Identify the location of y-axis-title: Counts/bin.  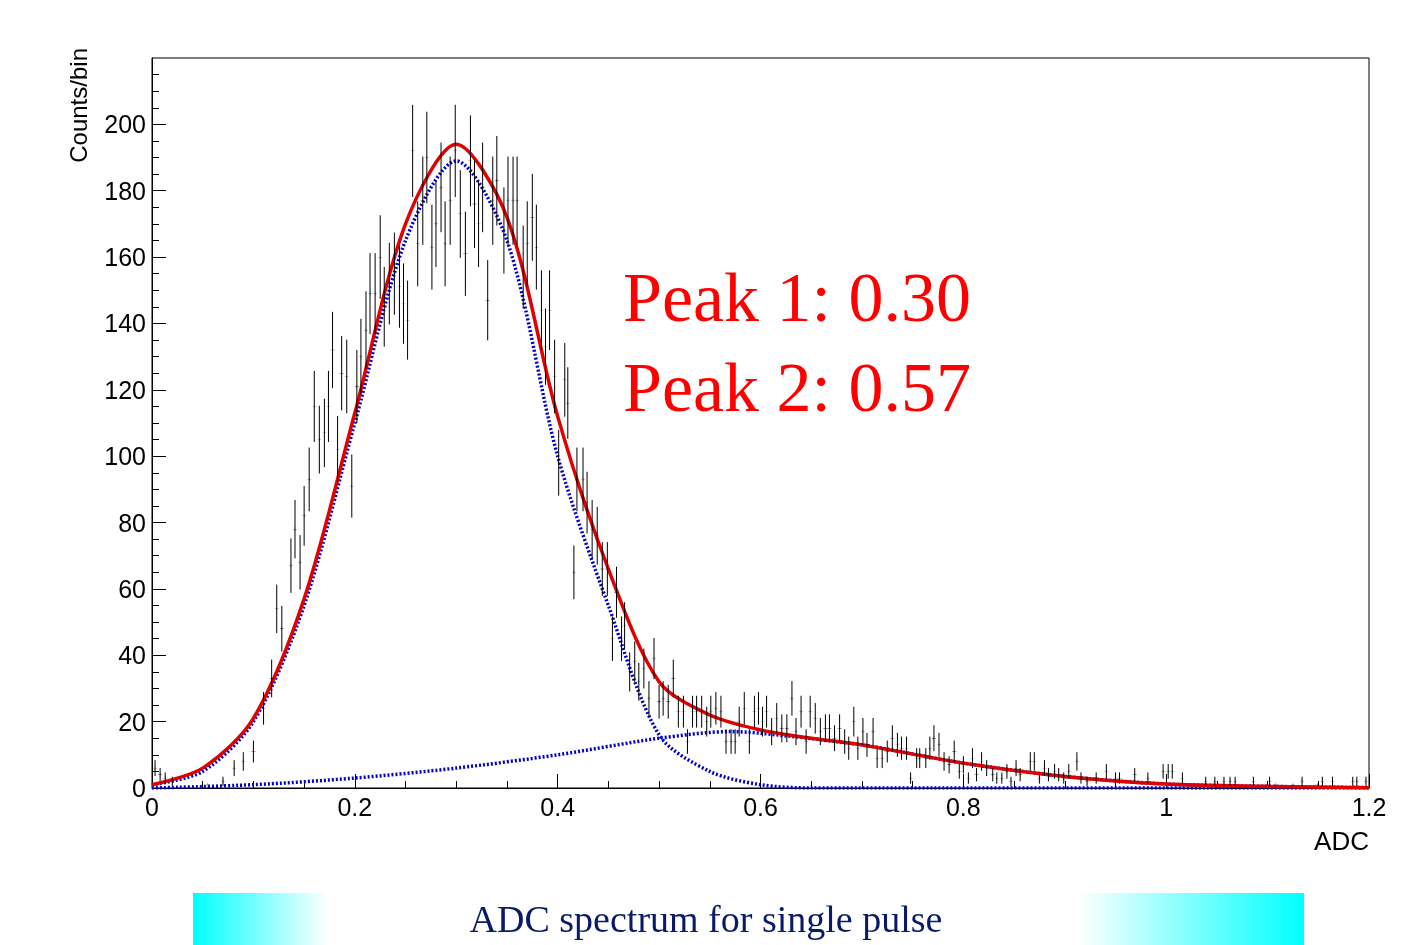
(78, 105).